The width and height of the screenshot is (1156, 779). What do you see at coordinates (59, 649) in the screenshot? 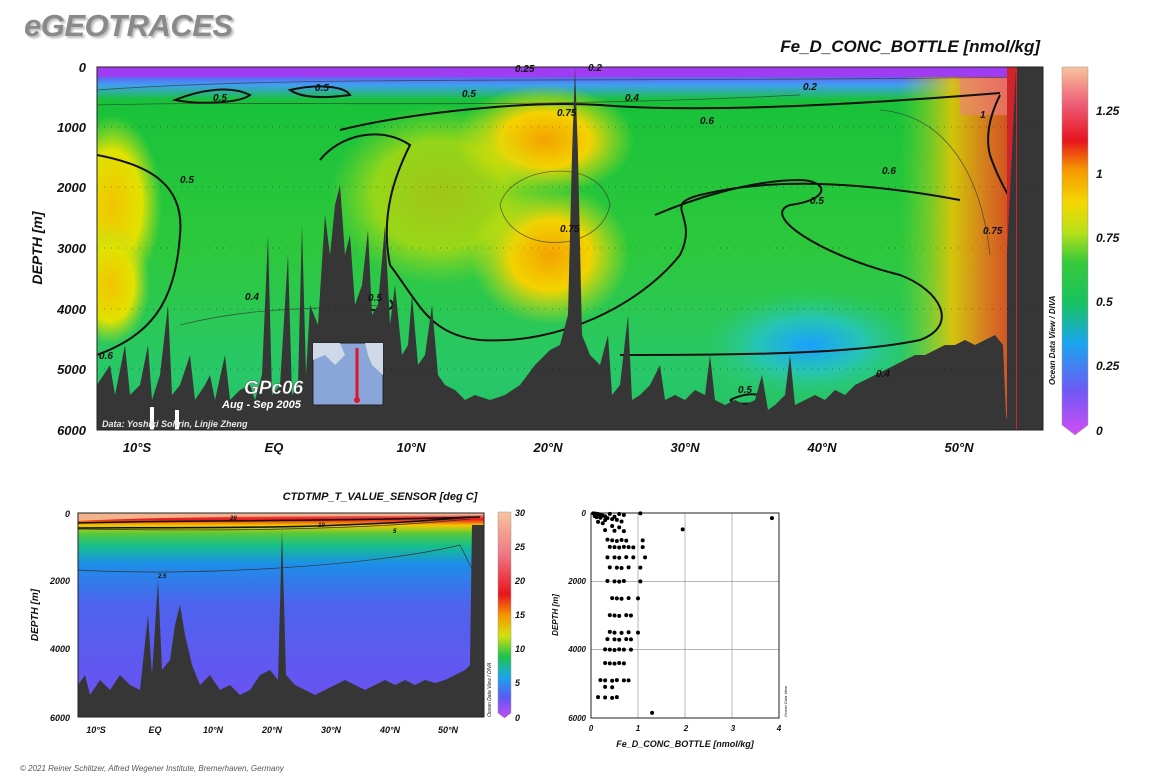
I see `y-tick-label: 4000` at bounding box center [59, 649].